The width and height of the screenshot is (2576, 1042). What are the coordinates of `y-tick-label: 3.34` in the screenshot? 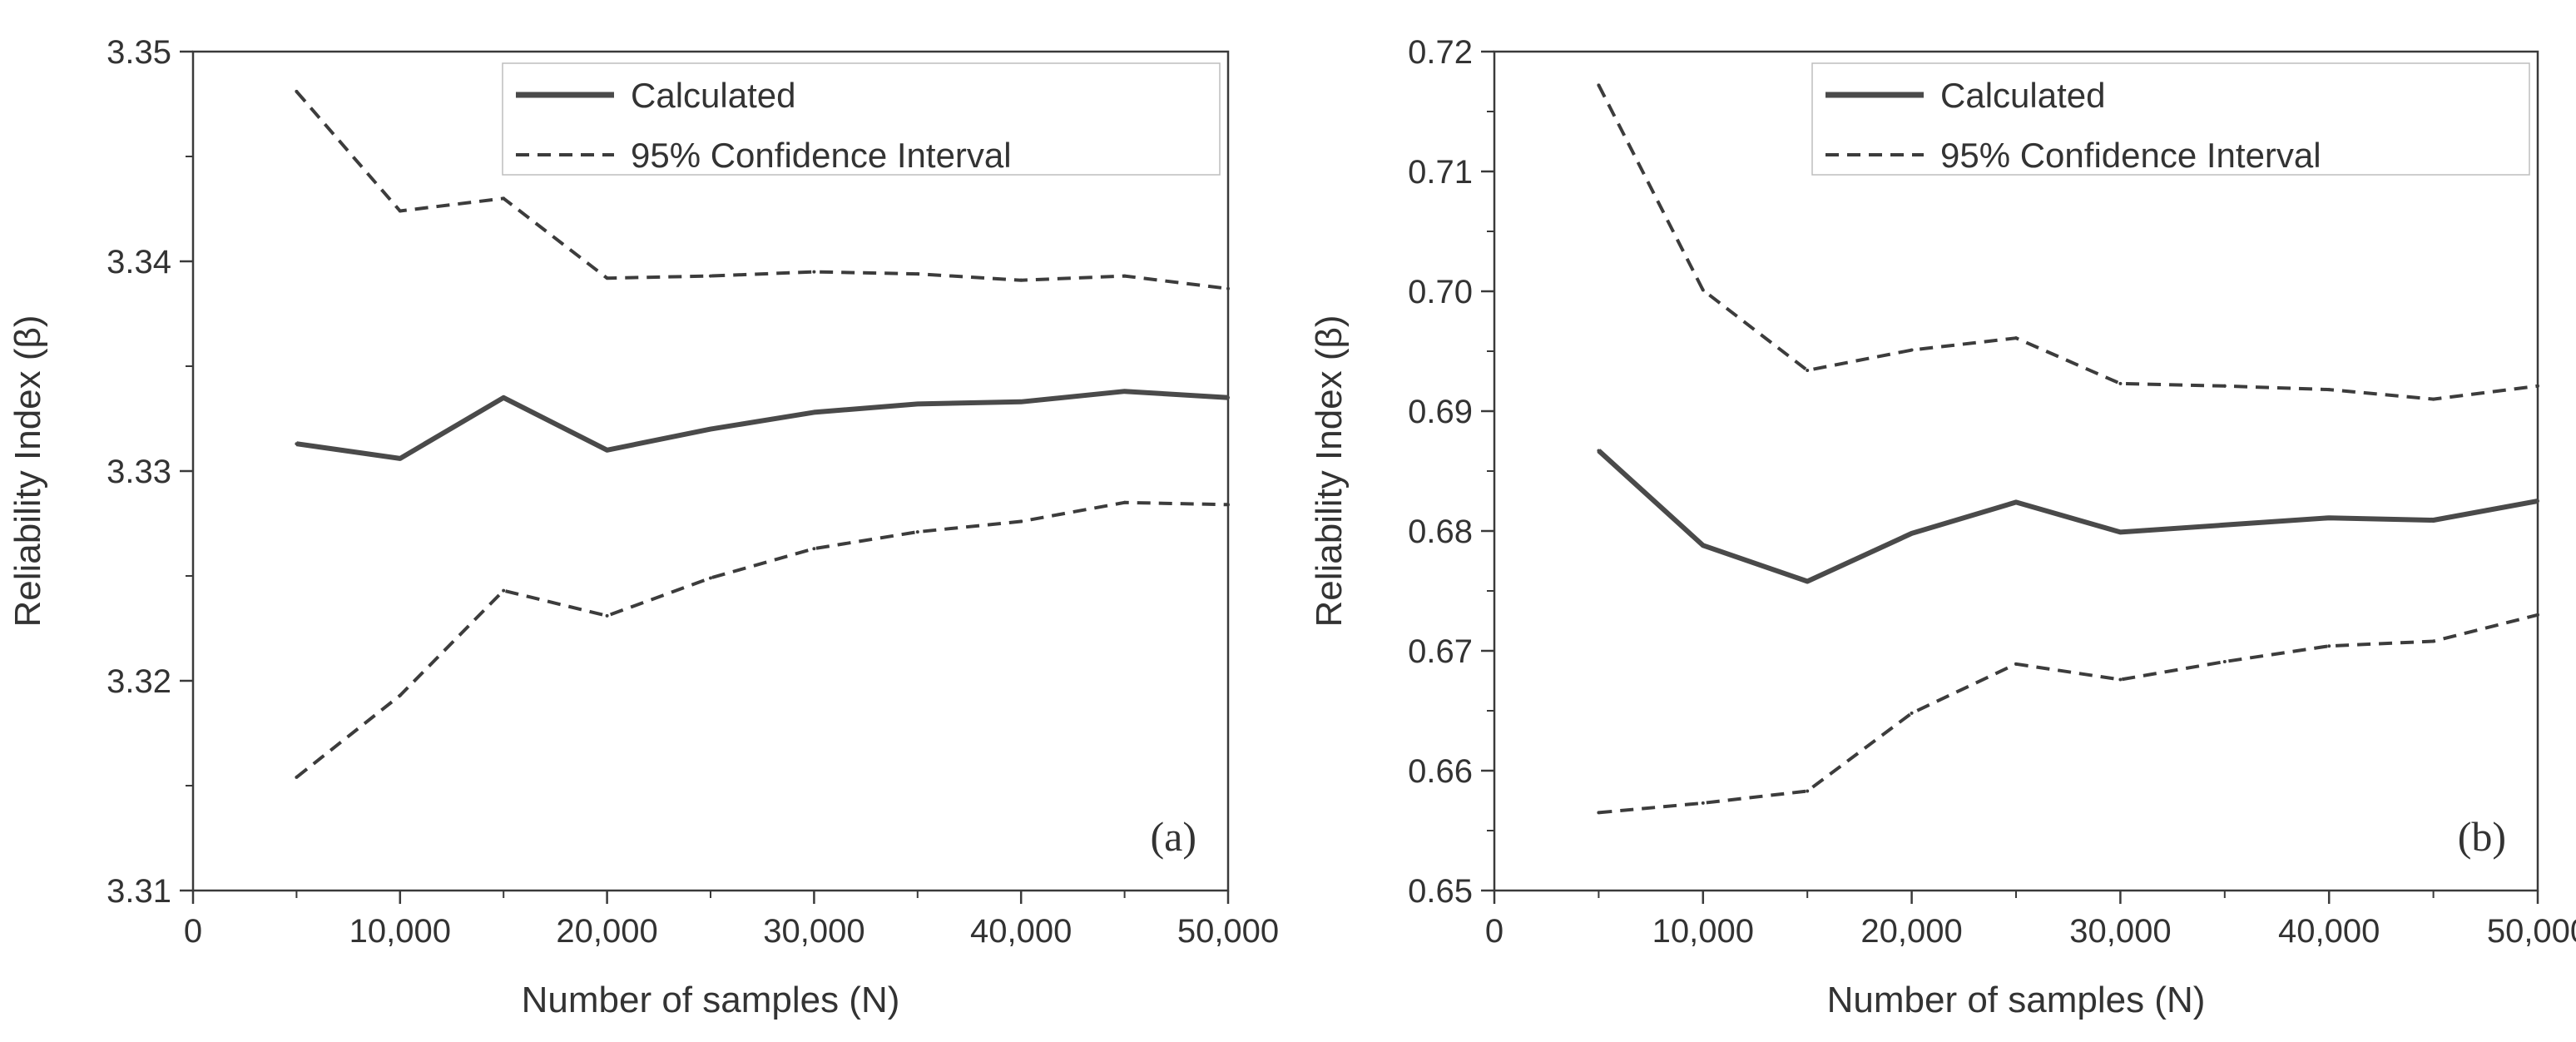 It's located at (139, 262).